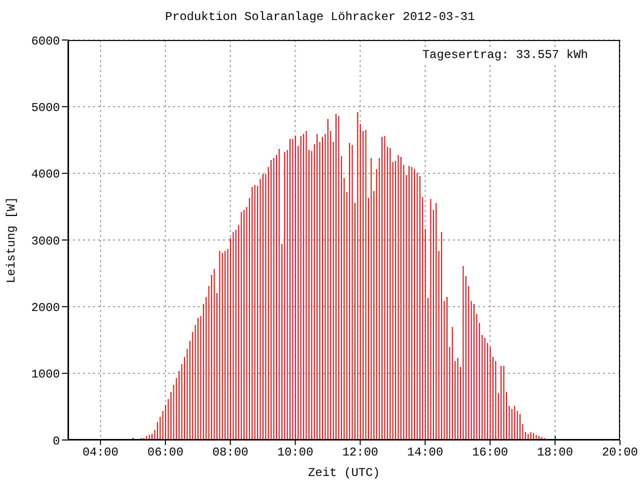 The height and width of the screenshot is (480, 640). I want to click on y-axis-title: Leistung [W], so click(11, 240).